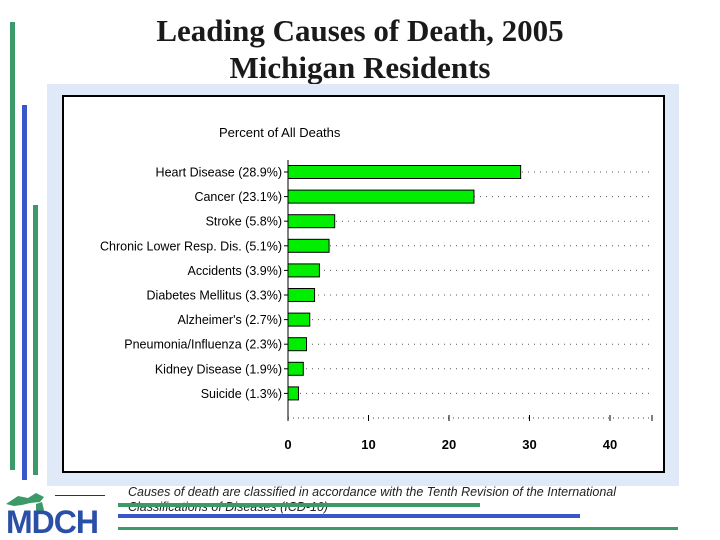 The width and height of the screenshot is (720, 540). I want to click on x-tick-label: 10, so click(368, 444).